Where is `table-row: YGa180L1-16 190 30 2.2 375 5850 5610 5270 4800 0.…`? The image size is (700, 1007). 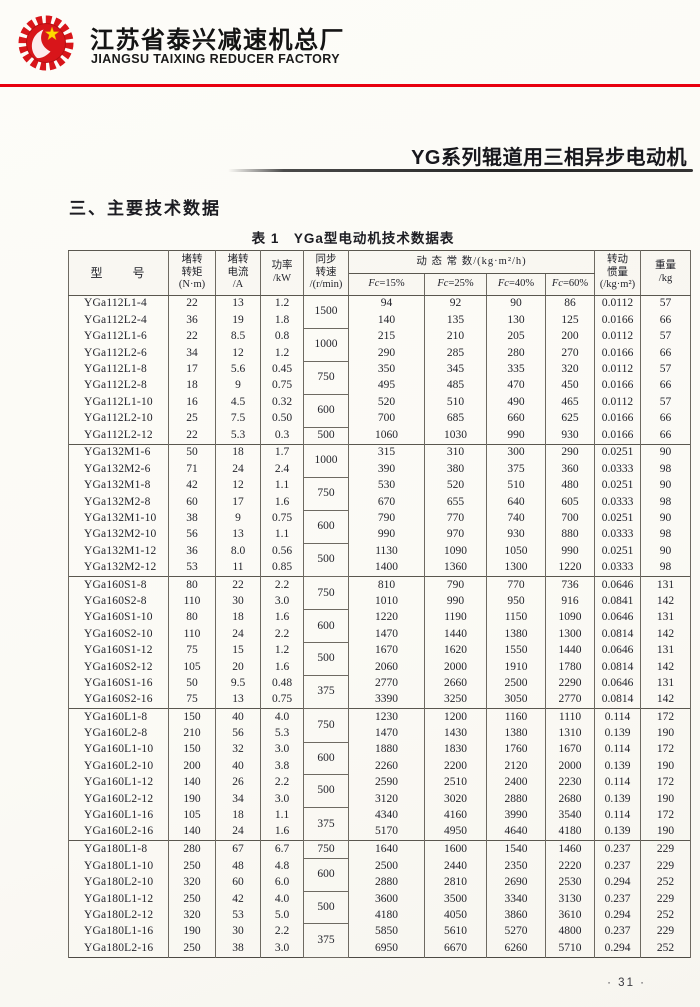
table-row: YGa180L1-16 190 30 2.2 375 5850 5610 5270 4800 0.… is located at coordinates (380, 940).